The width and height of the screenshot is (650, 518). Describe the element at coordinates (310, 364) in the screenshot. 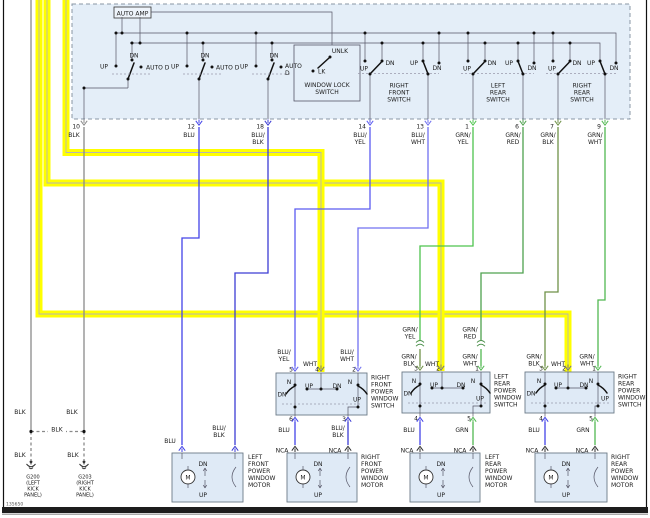

I see `rf-wht: WHT` at that location.